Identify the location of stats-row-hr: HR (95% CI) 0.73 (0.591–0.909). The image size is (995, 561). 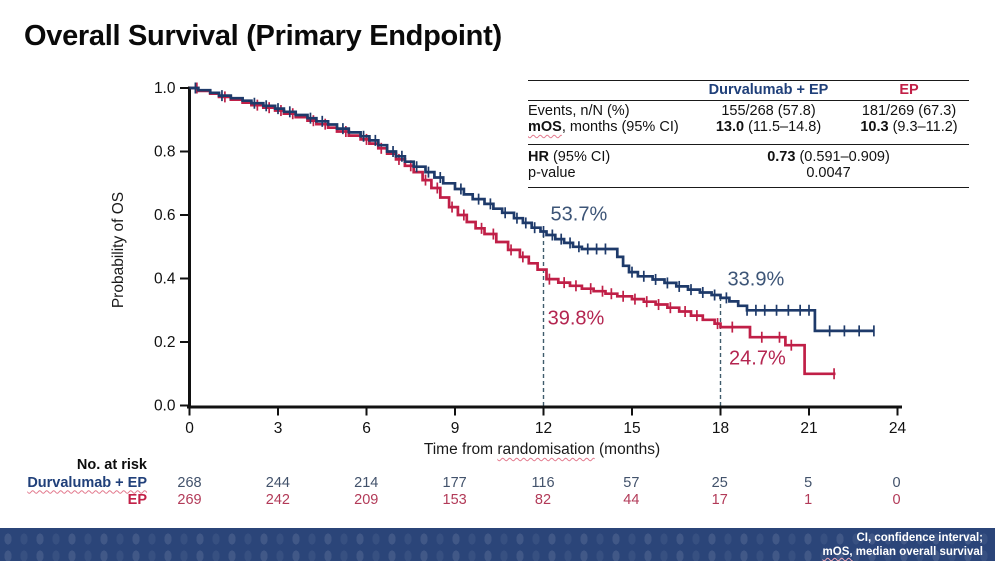
(748, 157).